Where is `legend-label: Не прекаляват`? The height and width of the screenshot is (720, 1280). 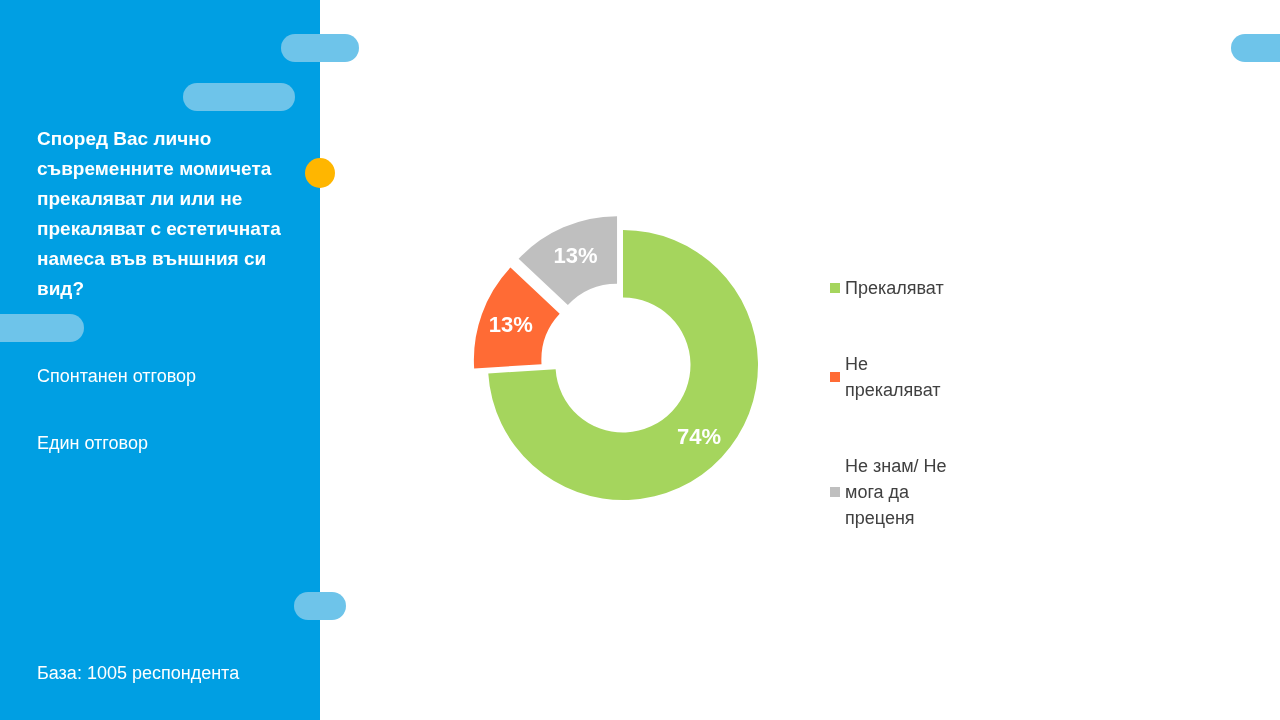
legend-label: Не прекаляват is located at coordinates (893, 377).